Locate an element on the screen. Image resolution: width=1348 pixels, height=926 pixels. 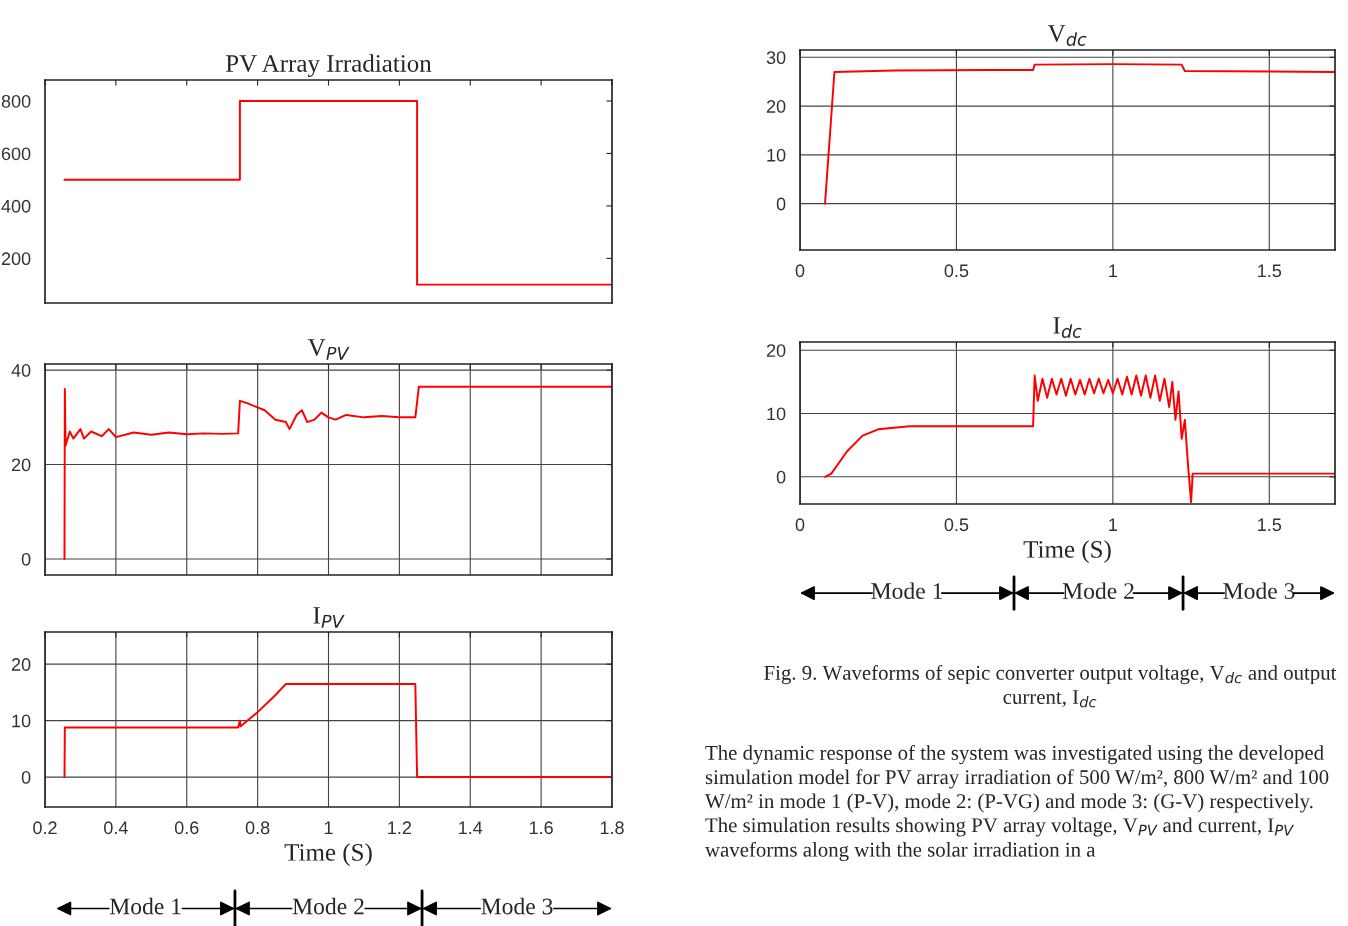
y-tick-label: 30 is located at coordinates (776, 58).